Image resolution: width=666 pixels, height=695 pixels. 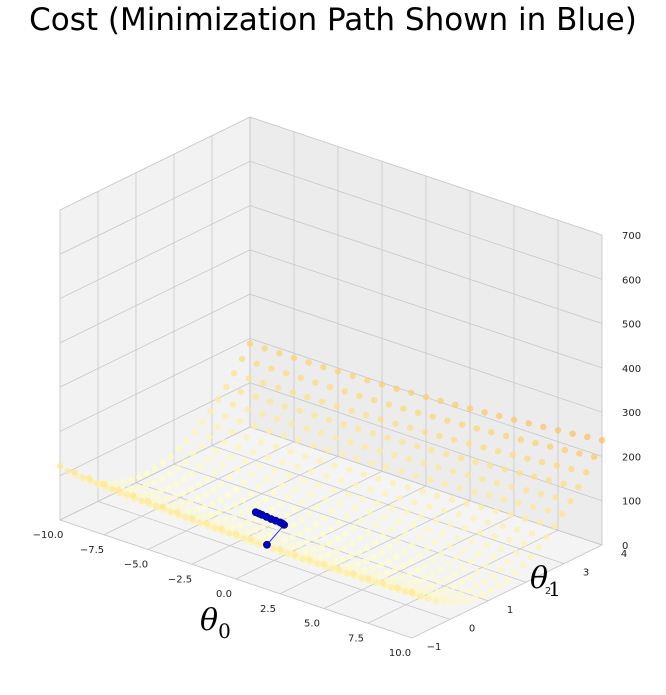 I want to click on z-tick-label: 0, so click(x=625, y=546).